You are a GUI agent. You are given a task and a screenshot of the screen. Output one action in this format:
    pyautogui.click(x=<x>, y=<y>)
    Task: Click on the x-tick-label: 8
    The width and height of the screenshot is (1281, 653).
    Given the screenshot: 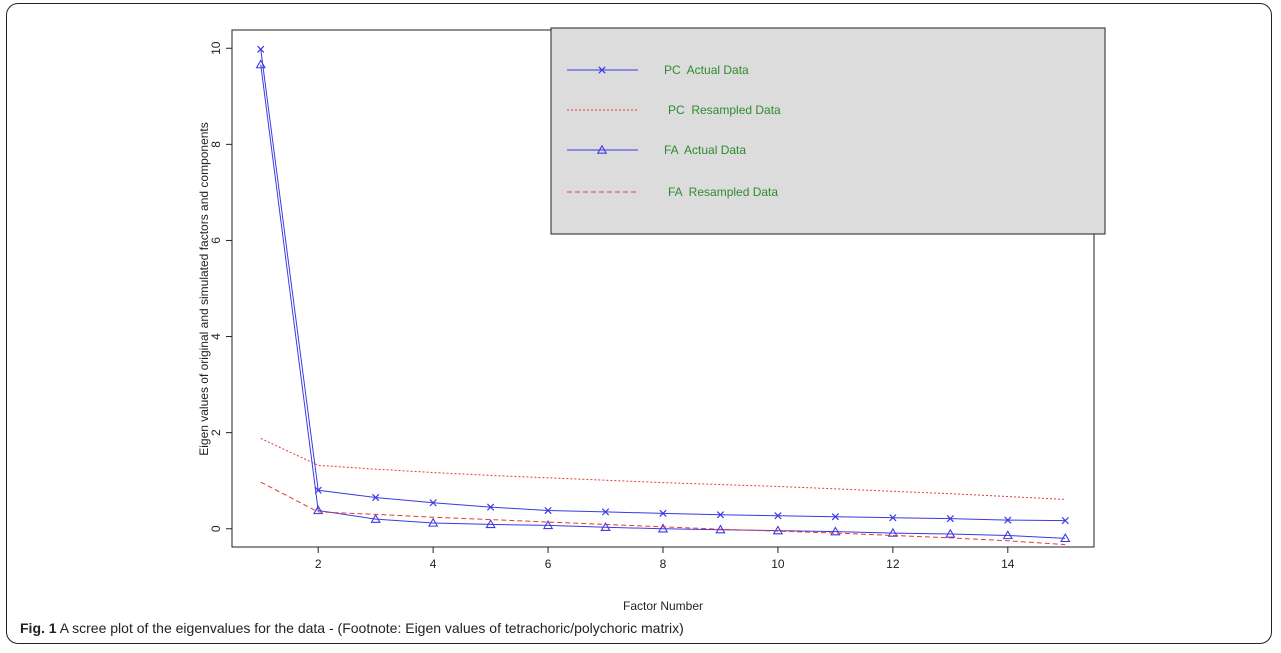 What is the action you would take?
    pyautogui.click(x=663, y=564)
    